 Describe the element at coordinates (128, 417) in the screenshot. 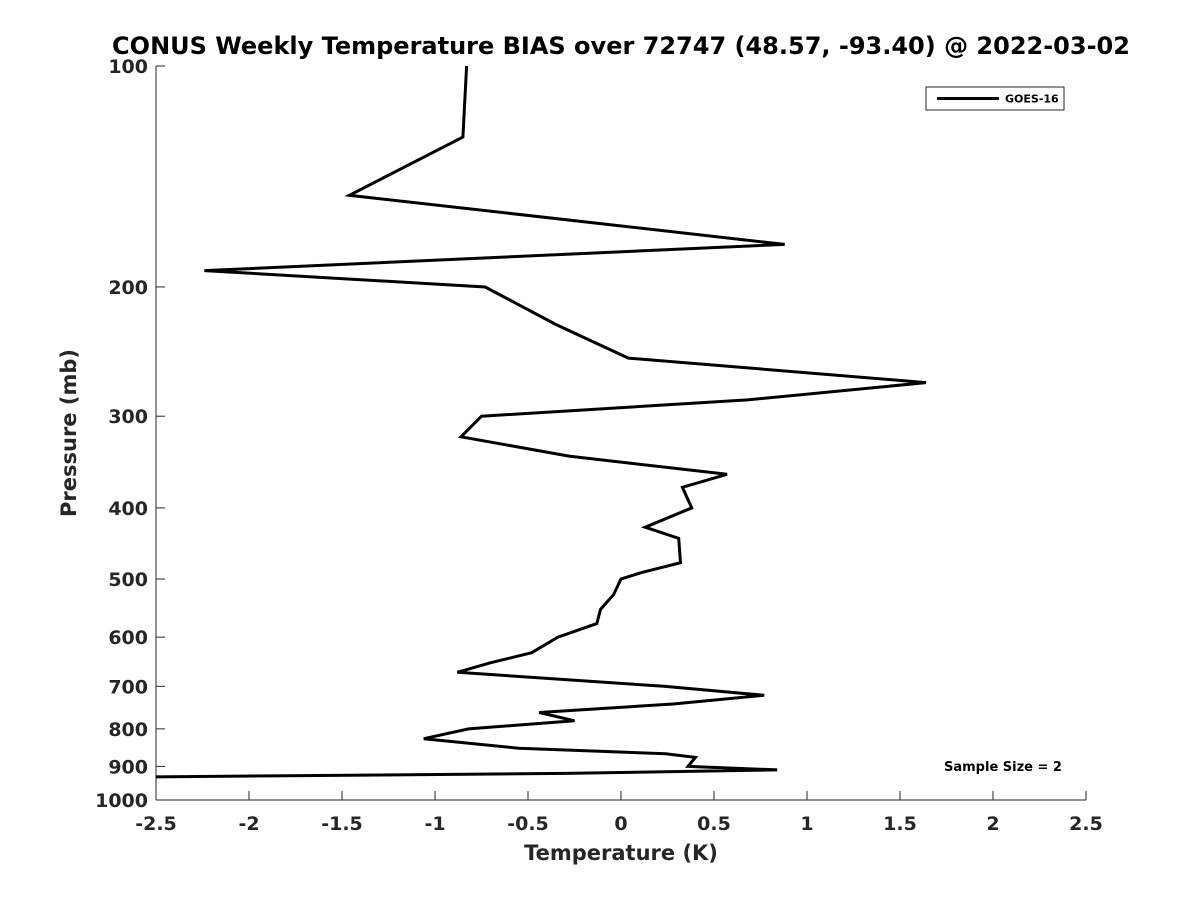

I see `y-tick-label: 300` at that location.